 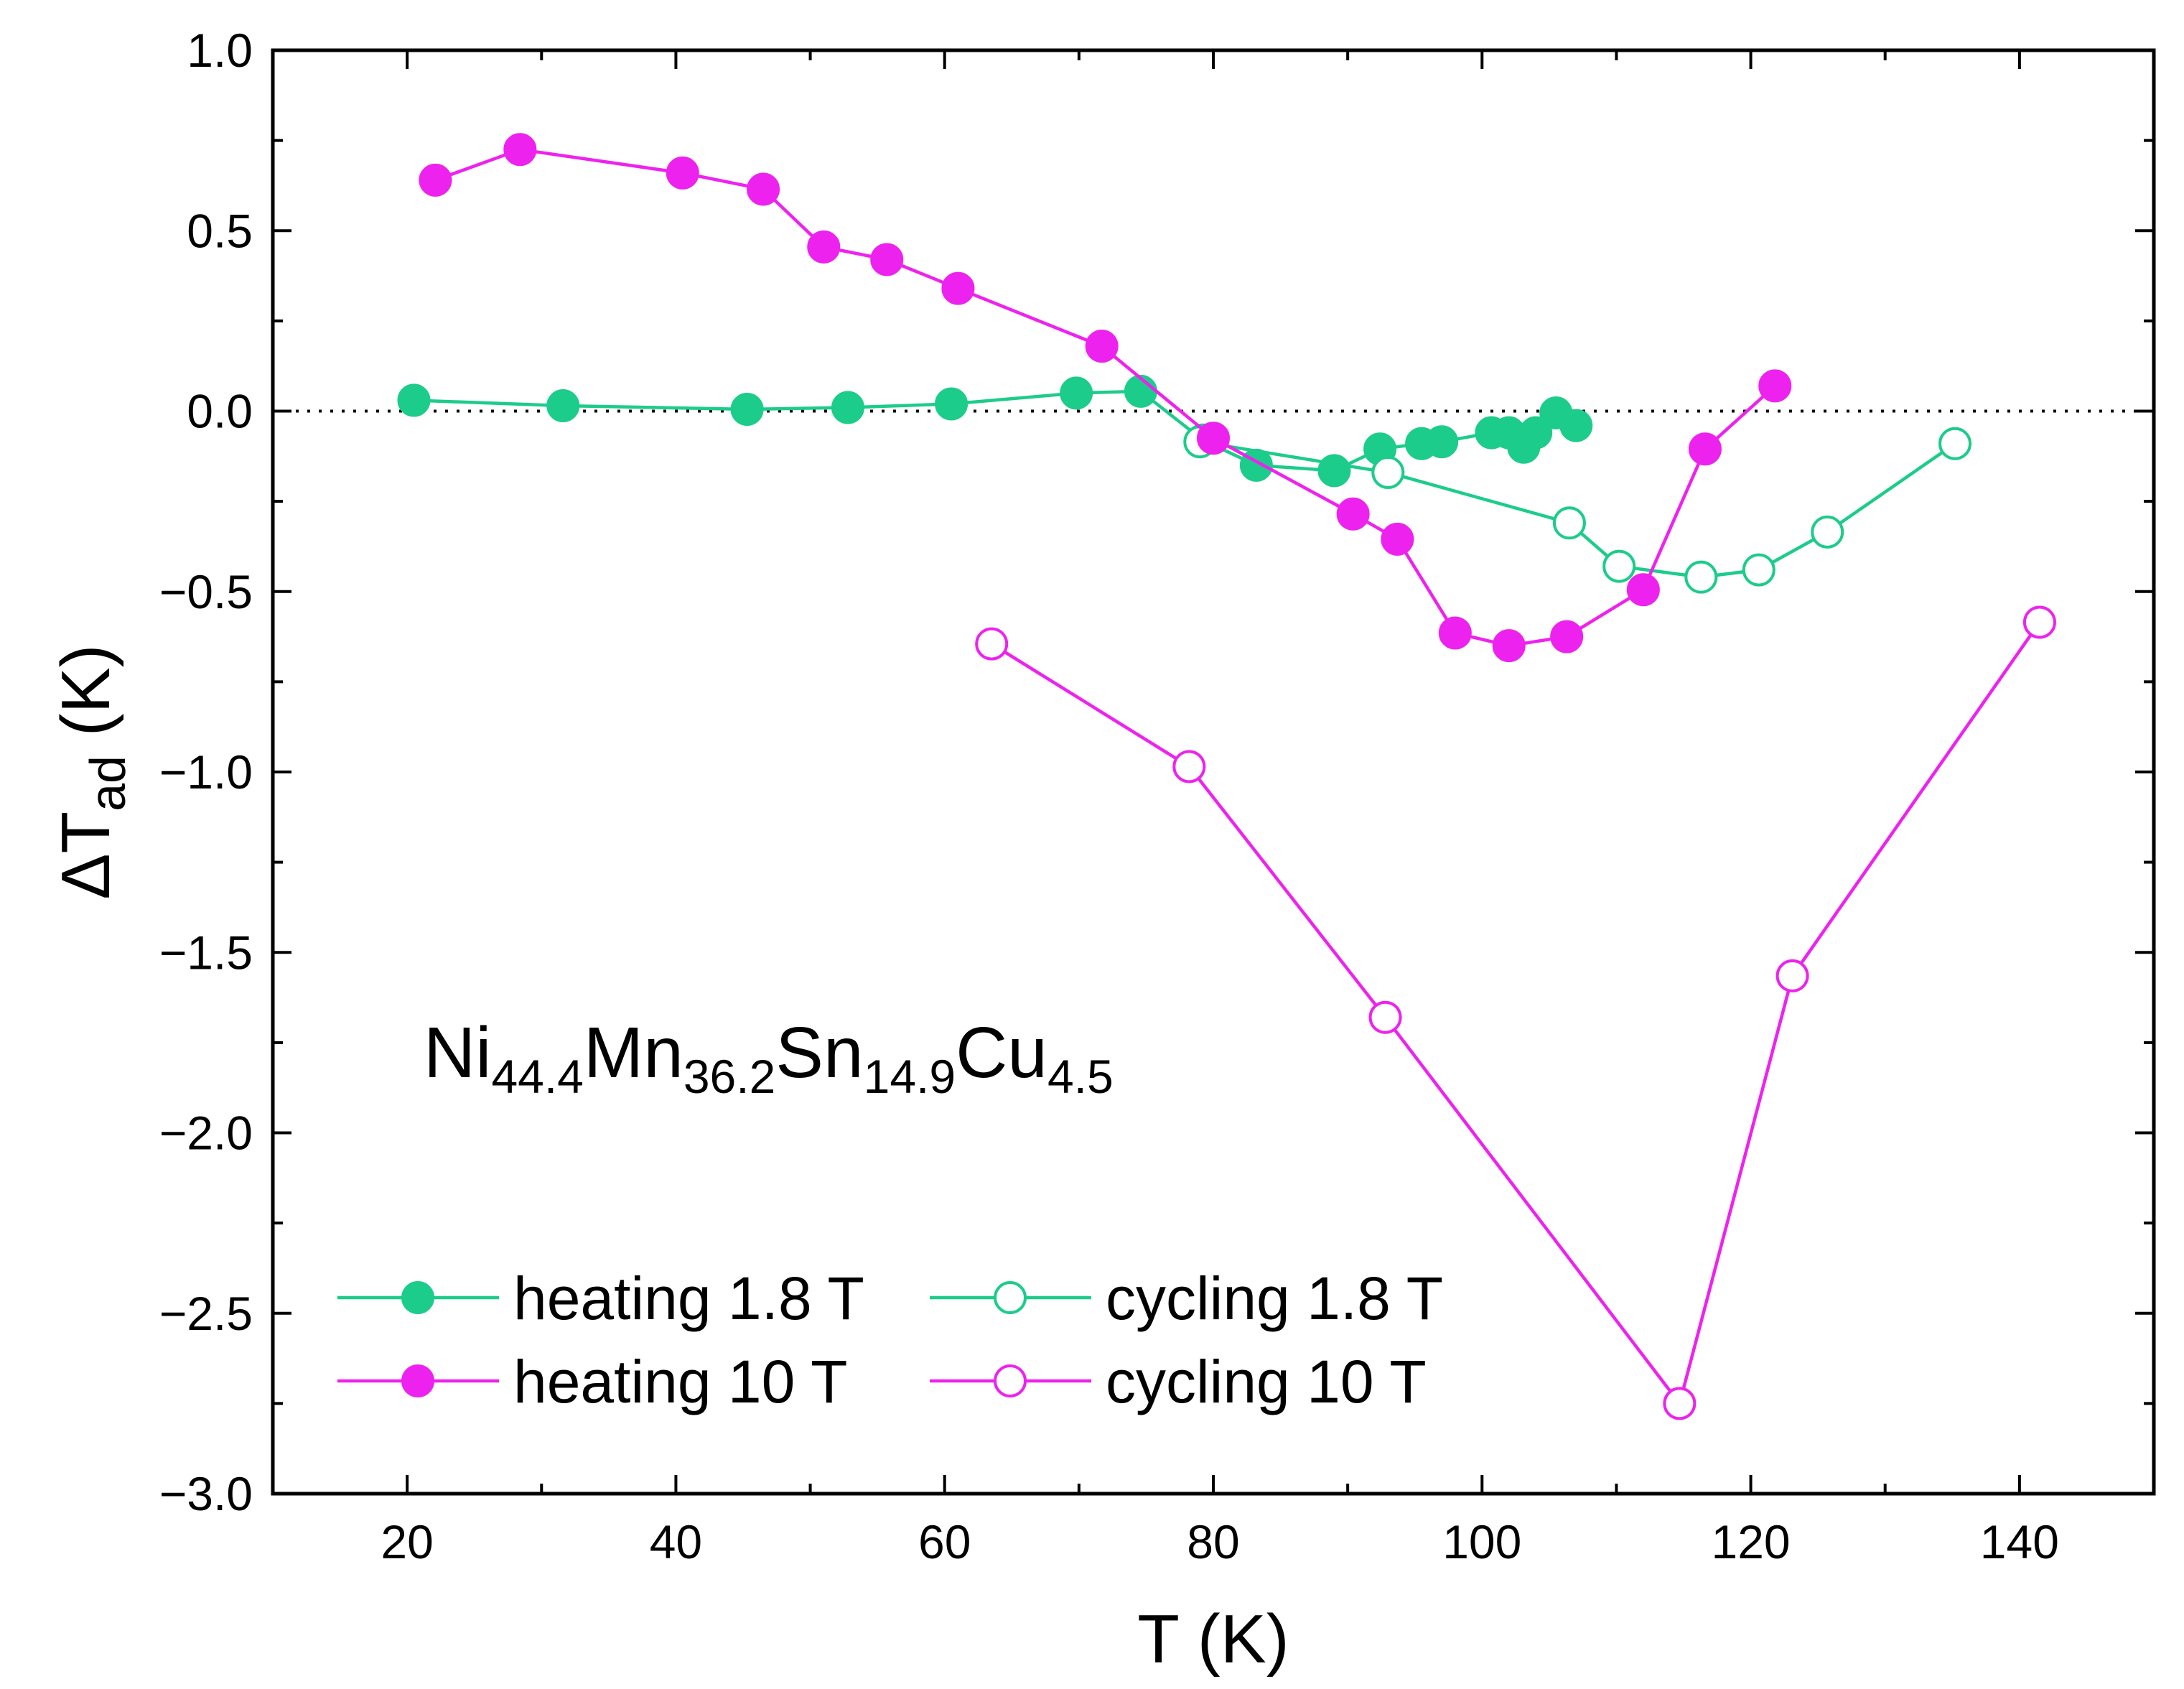 What do you see at coordinates (1481, 1542) in the screenshot?
I see `x-tick-label: 100` at bounding box center [1481, 1542].